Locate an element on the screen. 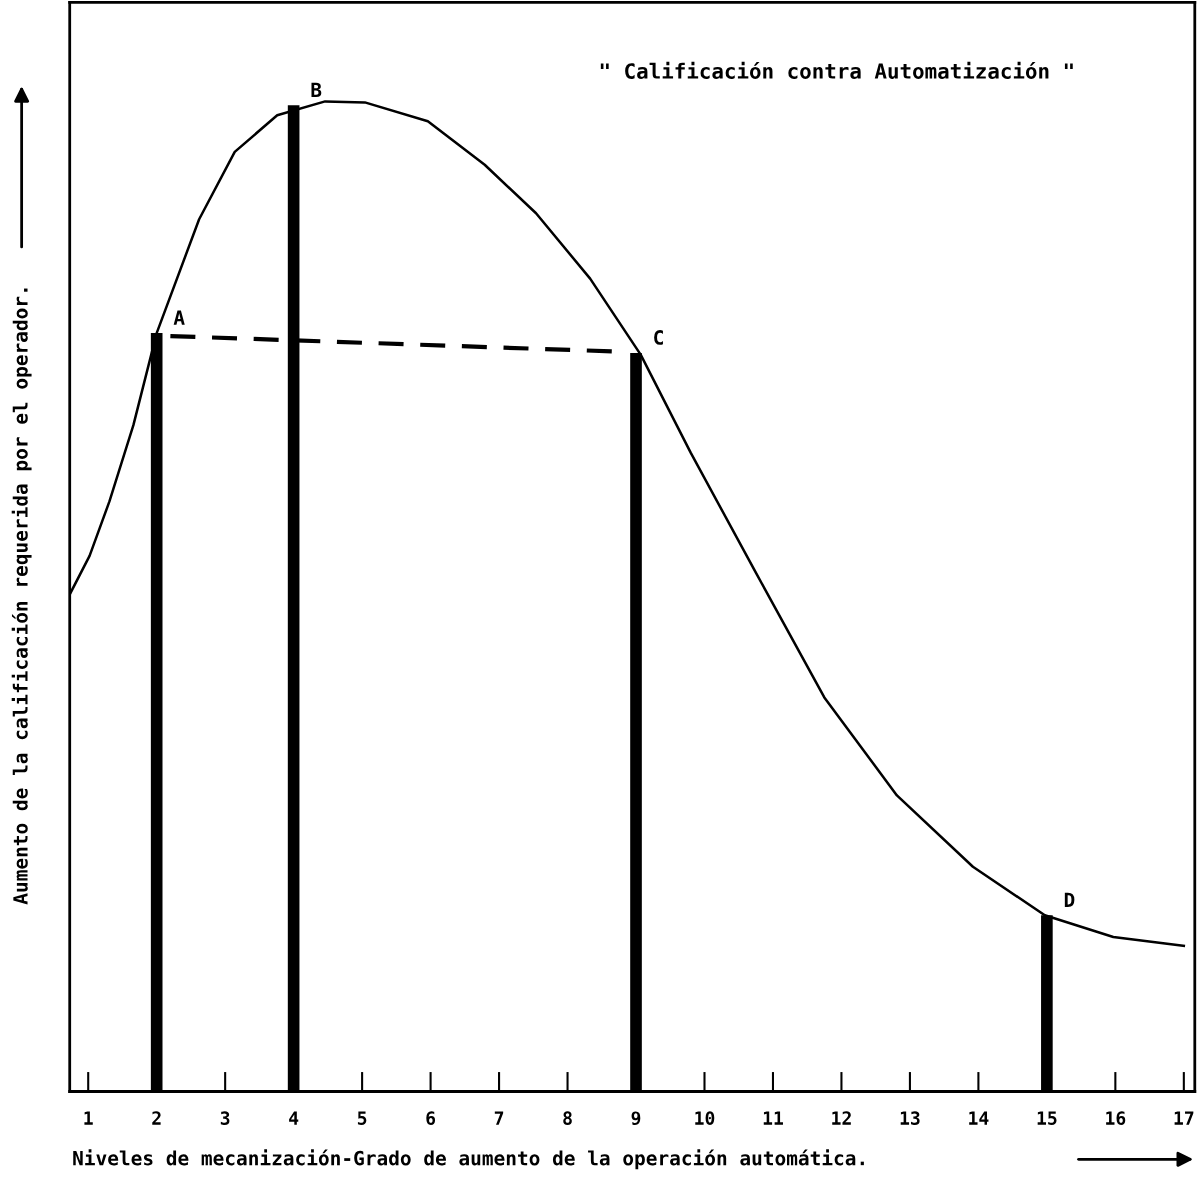 The width and height of the screenshot is (1202, 1189). x-tick-label: 15 is located at coordinates (1047, 1118).